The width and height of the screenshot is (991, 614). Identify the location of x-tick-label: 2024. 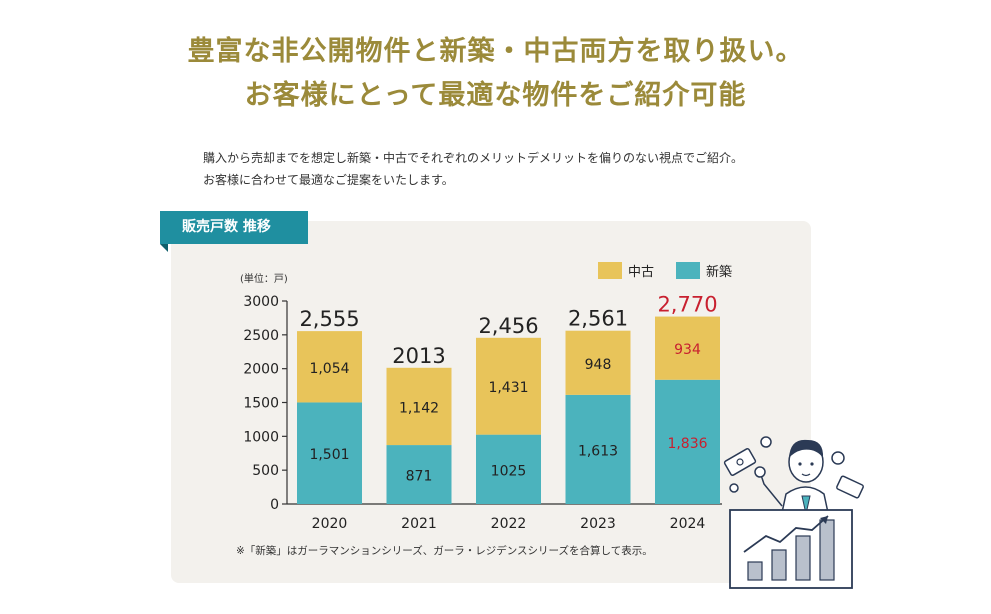
(688, 524).